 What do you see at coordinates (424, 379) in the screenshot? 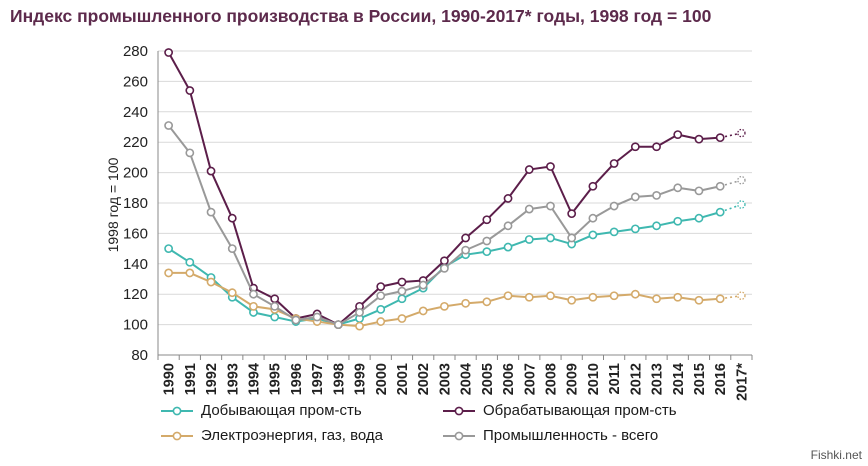
I see `x-tick-label: 2002` at bounding box center [424, 379].